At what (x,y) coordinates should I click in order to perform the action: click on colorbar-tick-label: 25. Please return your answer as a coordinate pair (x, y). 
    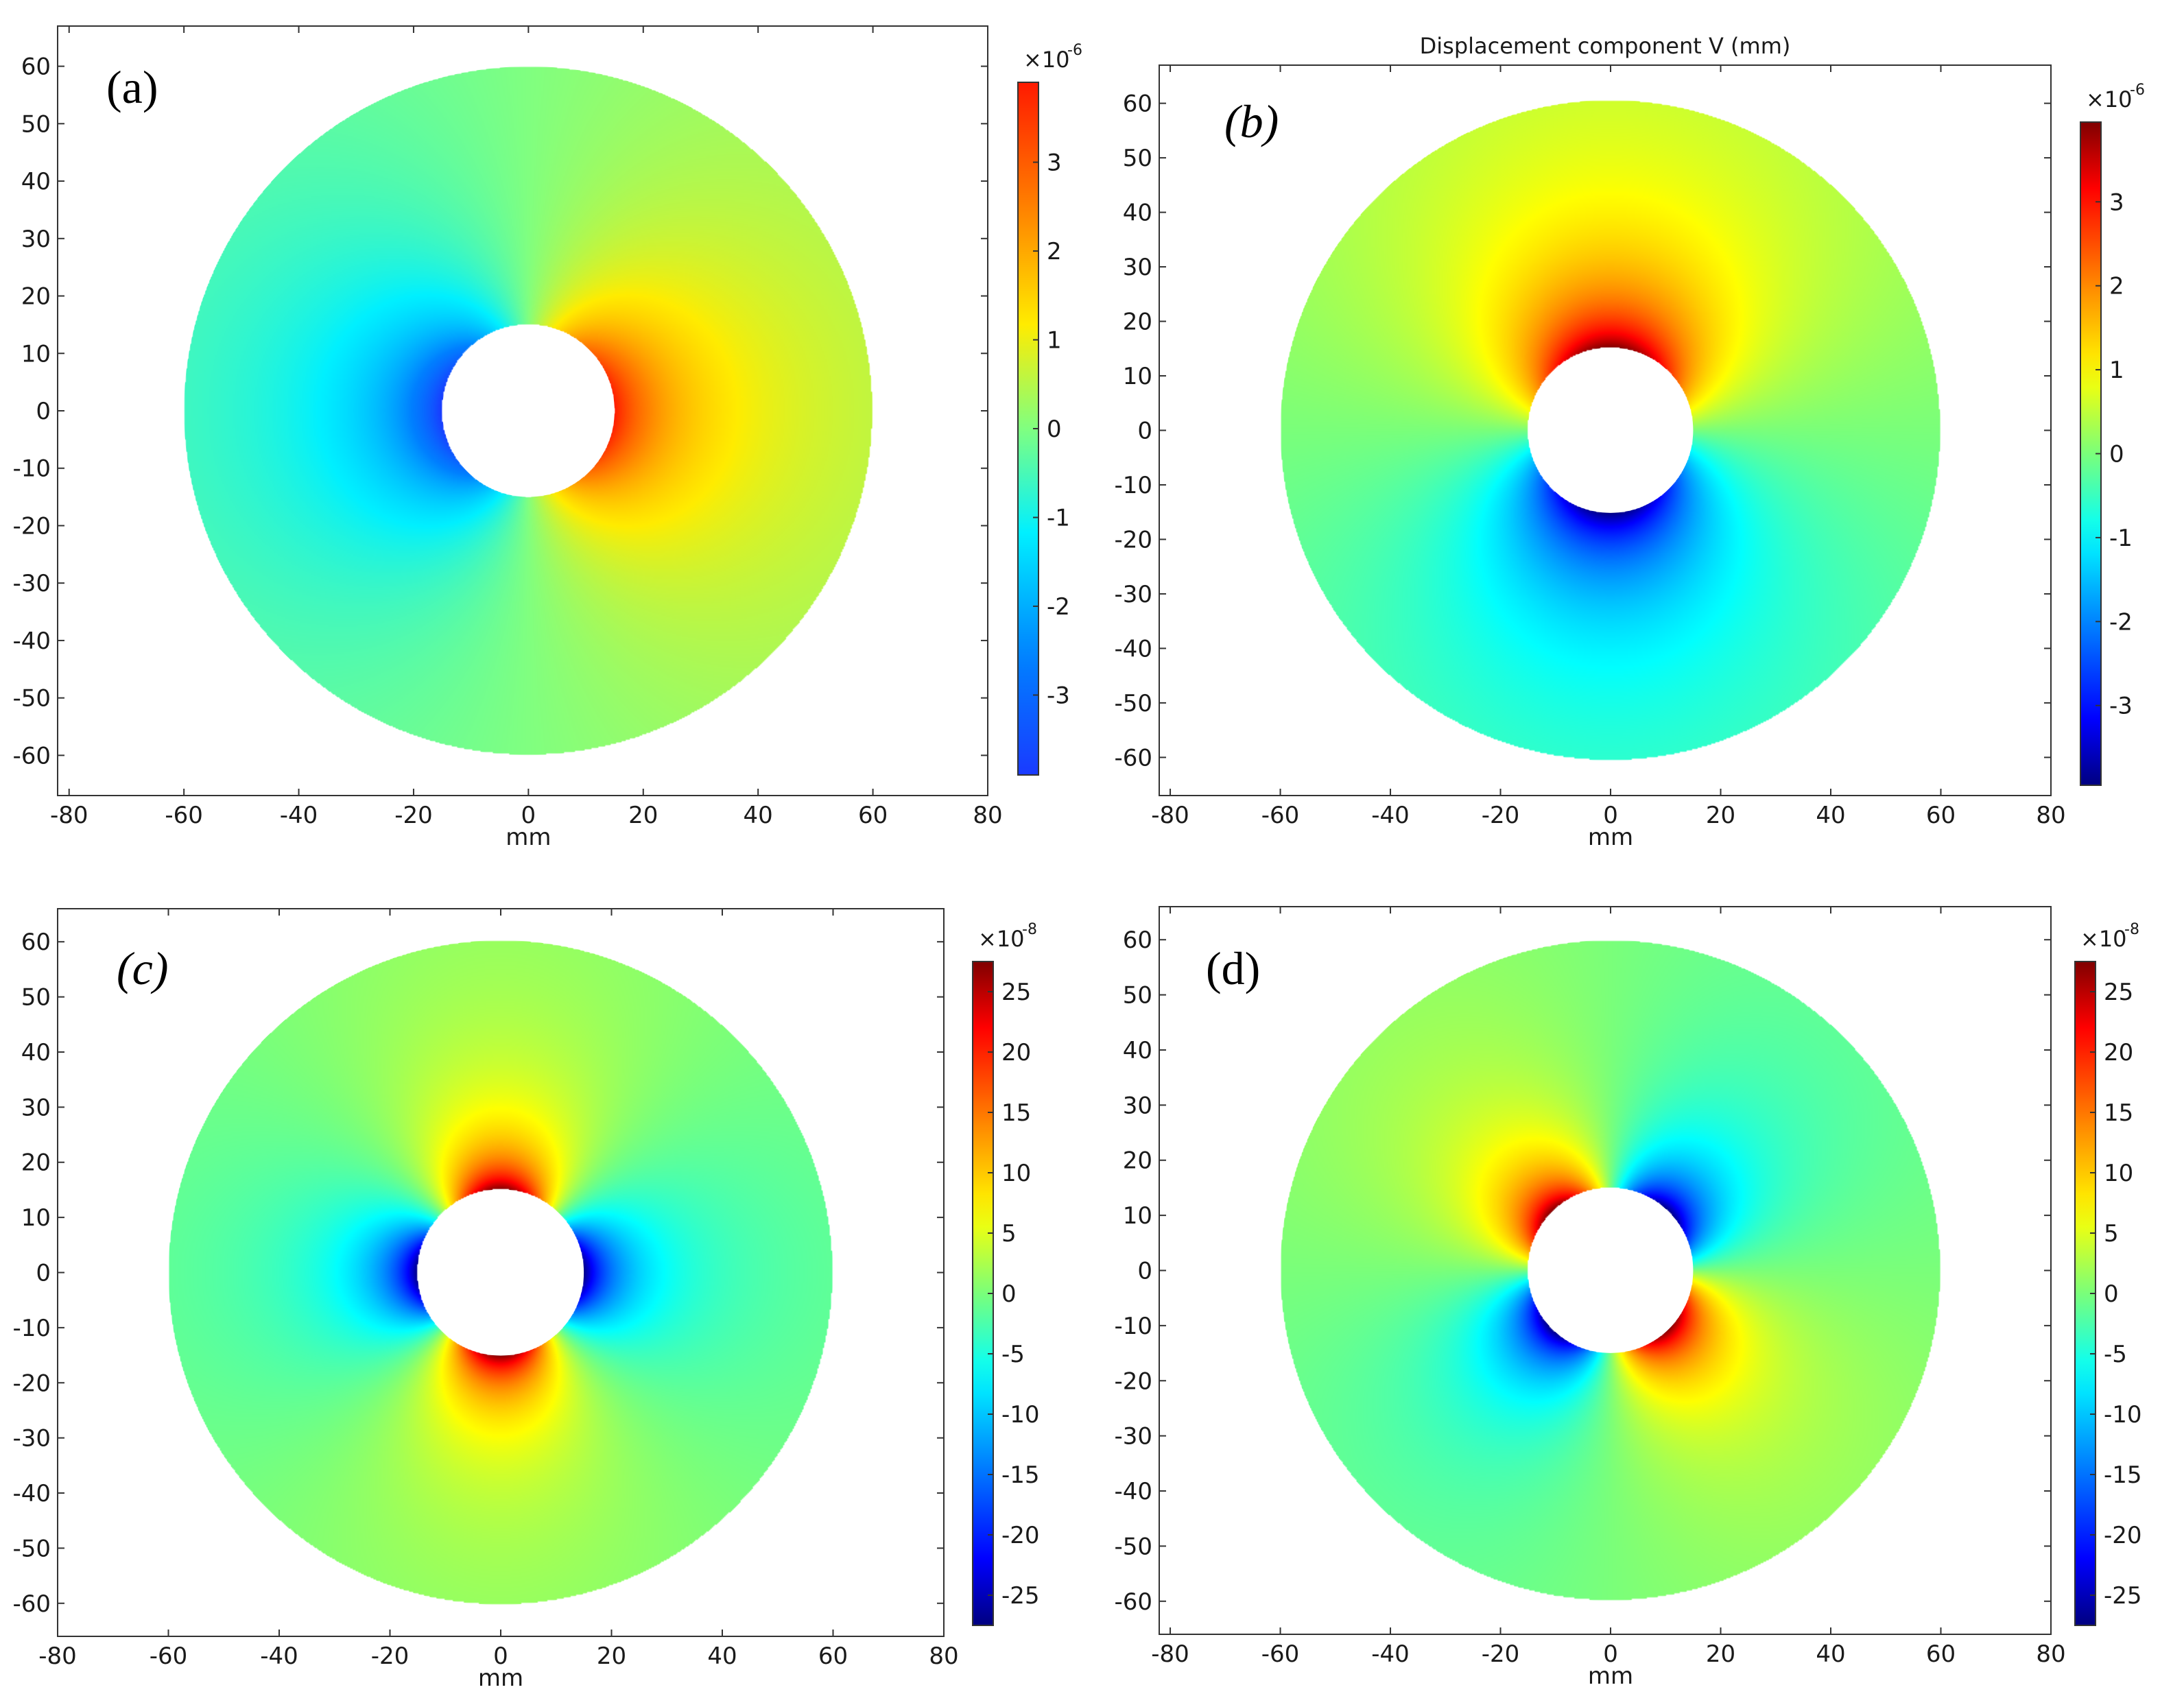
    Looking at the image, I should click on (2118, 992).